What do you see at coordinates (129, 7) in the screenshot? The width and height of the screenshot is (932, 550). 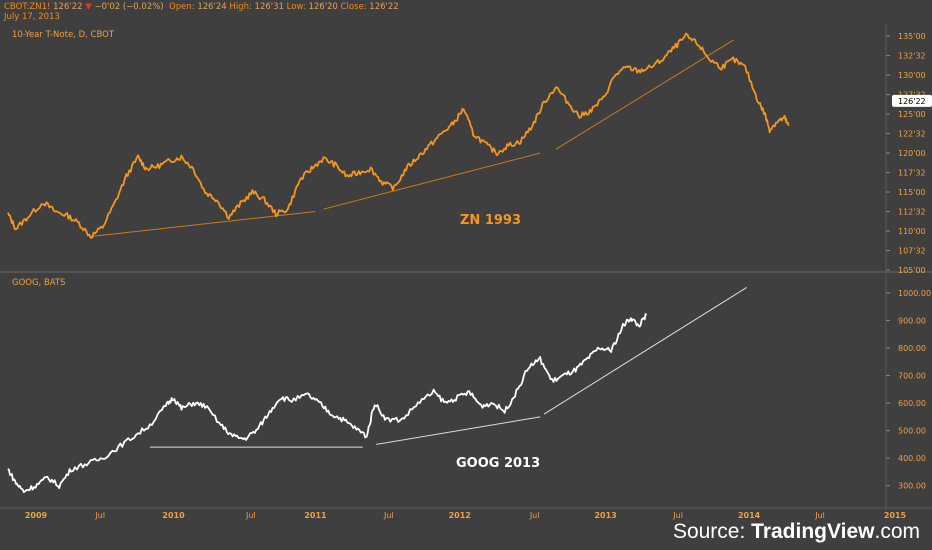 I see `price-change: −0'02 (−0.02%)` at bounding box center [129, 7].